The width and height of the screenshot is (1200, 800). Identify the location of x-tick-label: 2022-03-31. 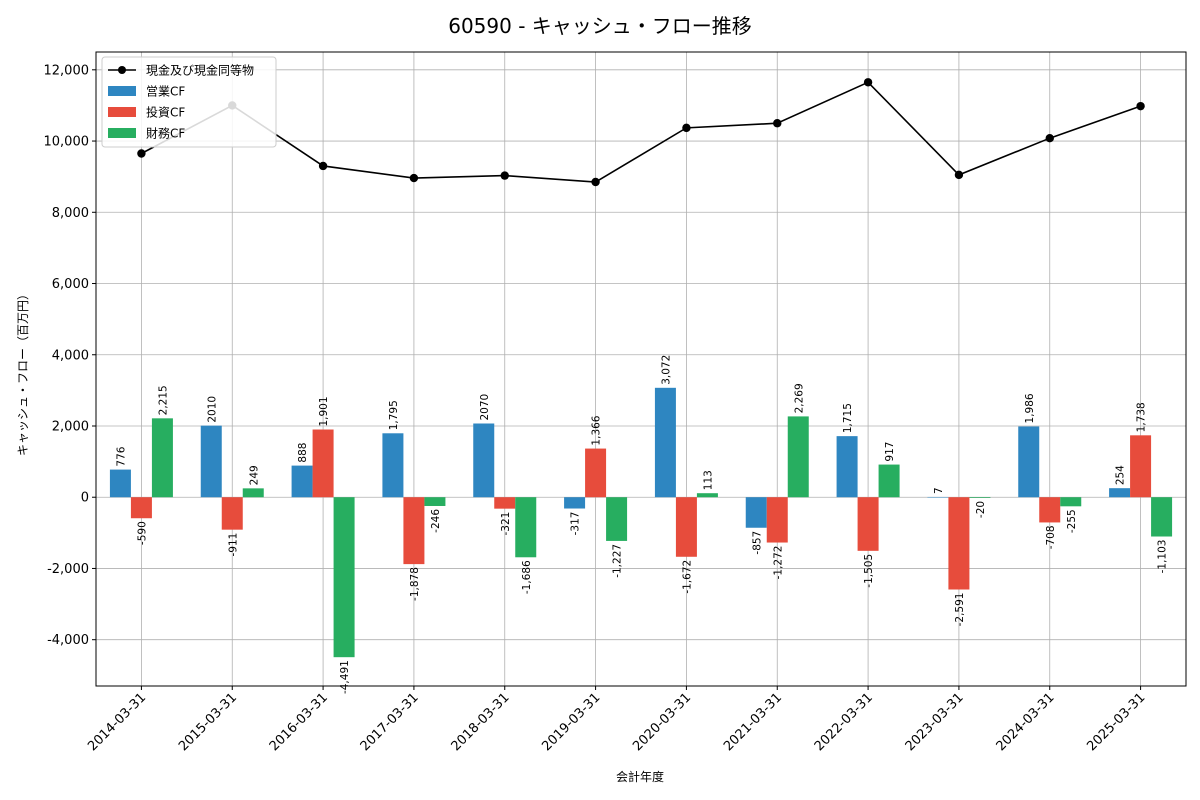
(844, 722).